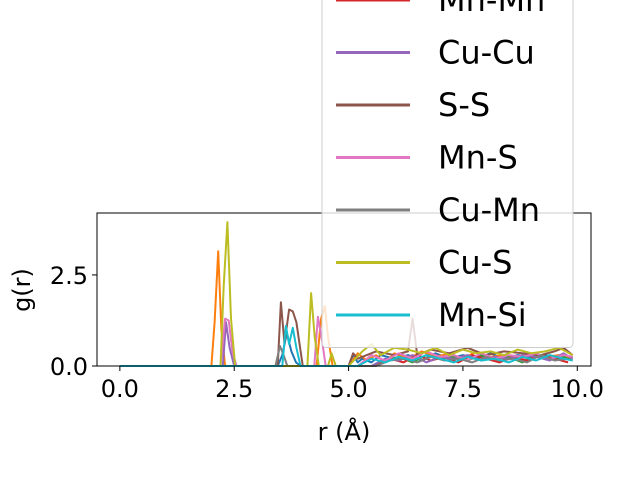  What do you see at coordinates (234, 389) in the screenshot?
I see `x-tick-label: 2.5` at bounding box center [234, 389].